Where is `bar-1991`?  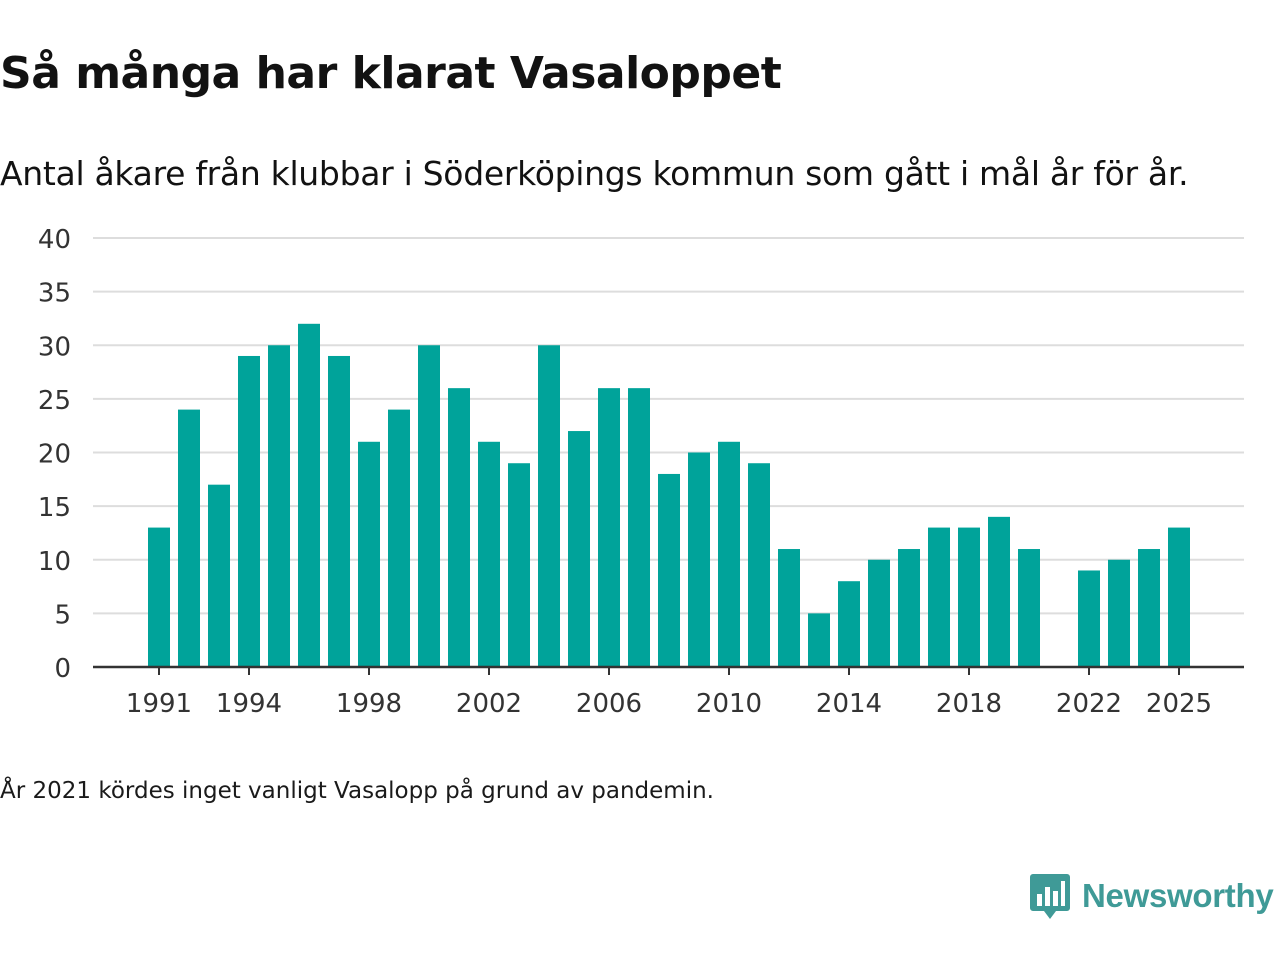 bar-1991 is located at coordinates (159, 597).